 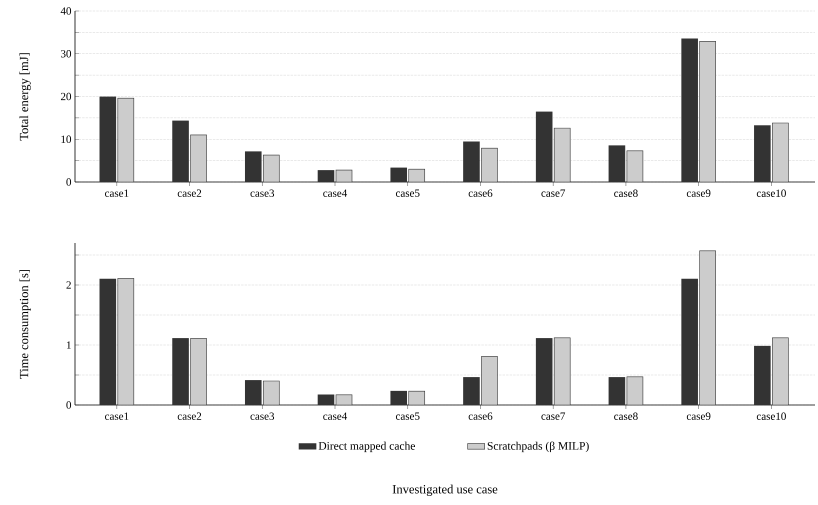 What do you see at coordinates (25, 97) in the screenshot?
I see `y-axis-title: Total energy [mJ]` at bounding box center [25, 97].